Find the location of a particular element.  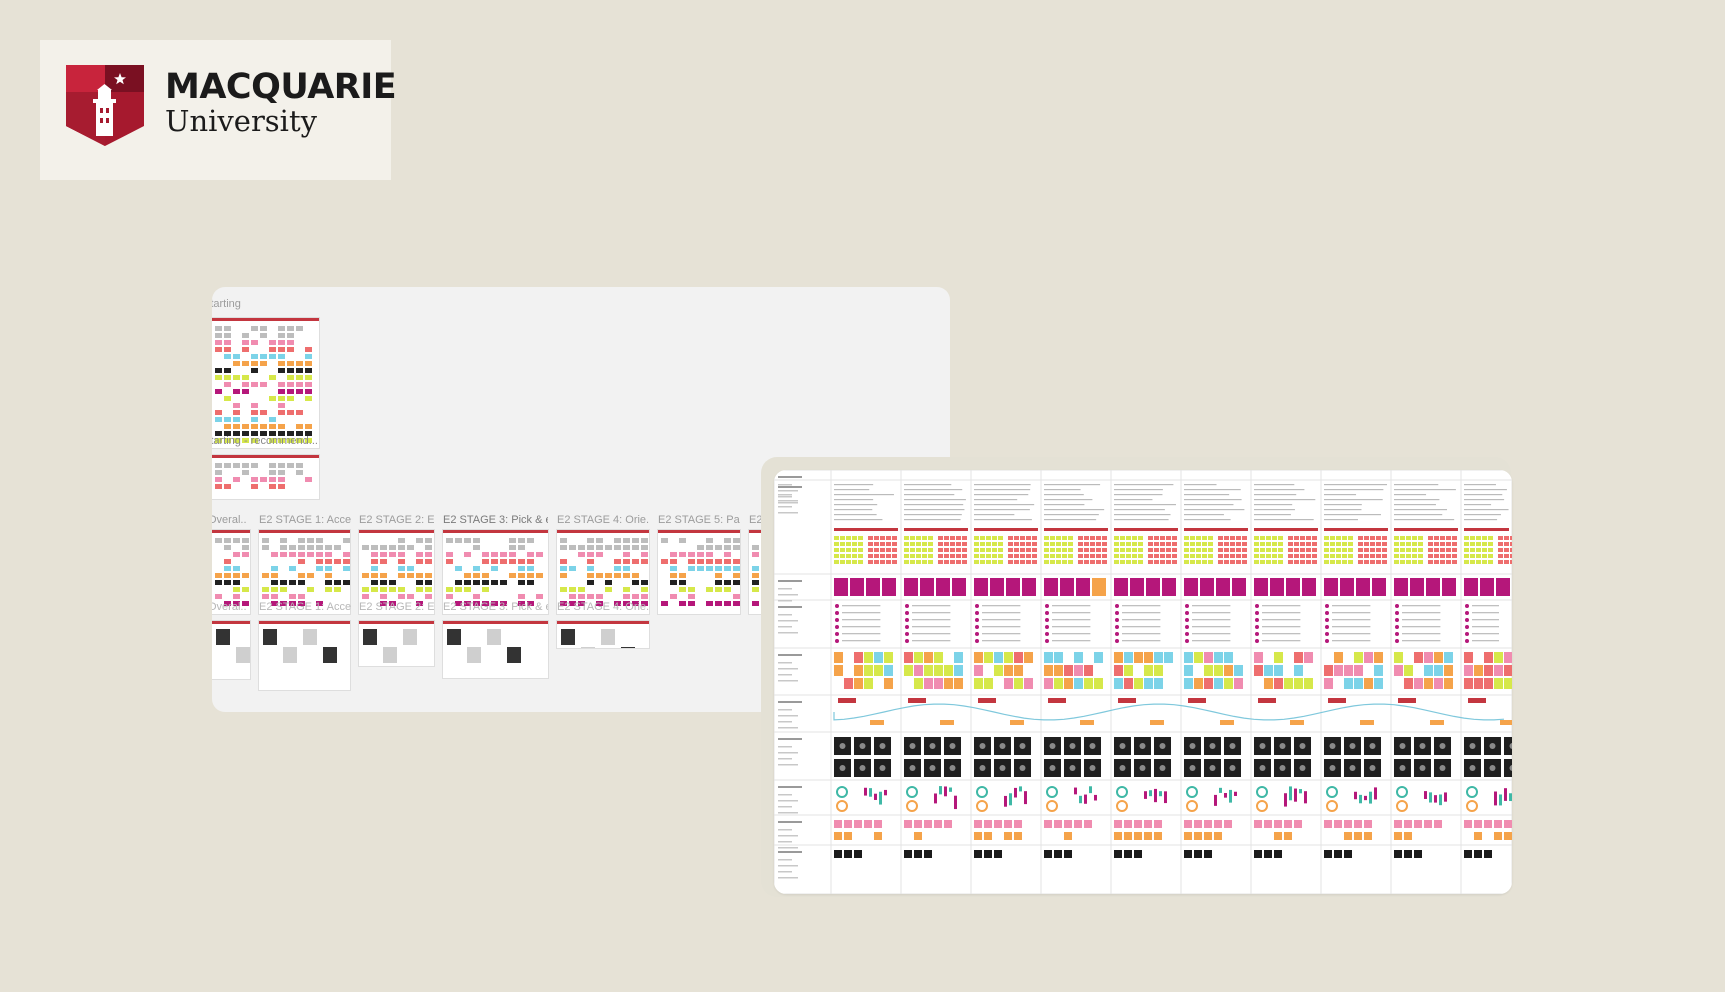

survey-bar is located at coordinates (1005, 801).